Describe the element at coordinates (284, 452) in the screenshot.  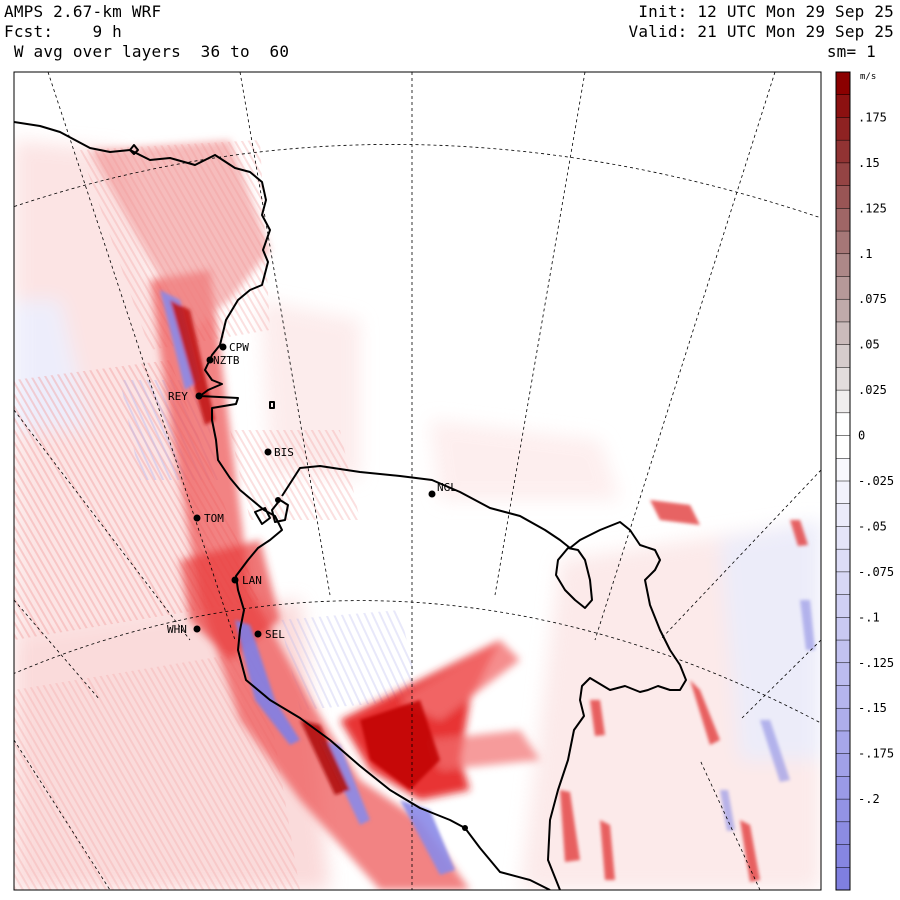
I see `station-label-bis: BIS` at that location.